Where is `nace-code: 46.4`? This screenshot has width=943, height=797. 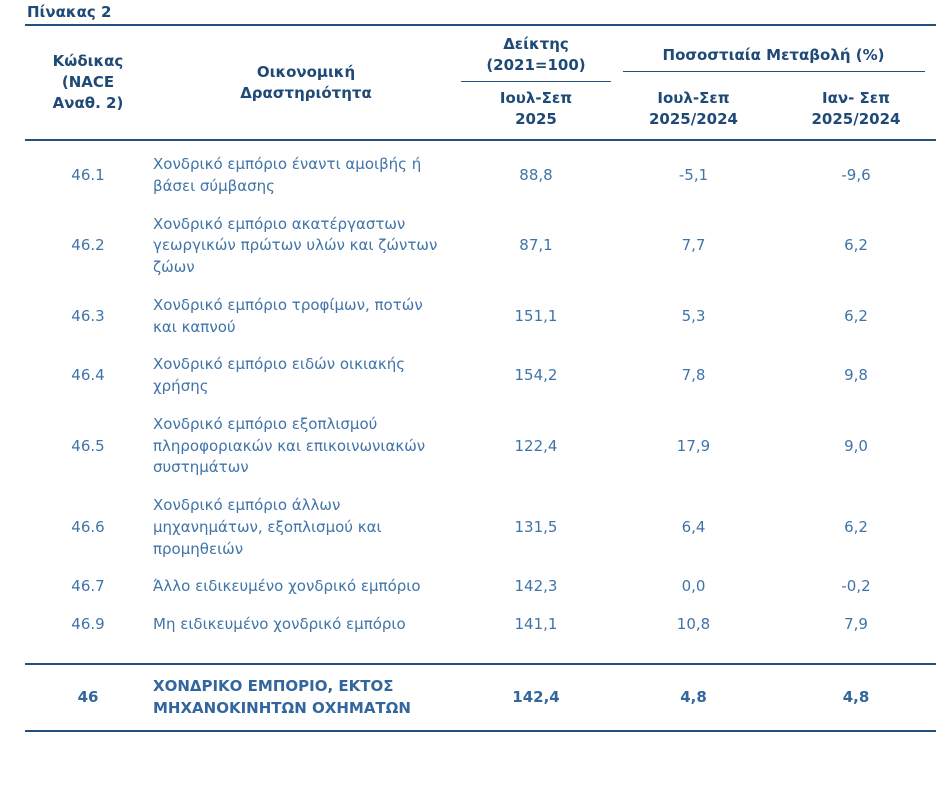
nace-code: 46.4 is located at coordinates (88, 375).